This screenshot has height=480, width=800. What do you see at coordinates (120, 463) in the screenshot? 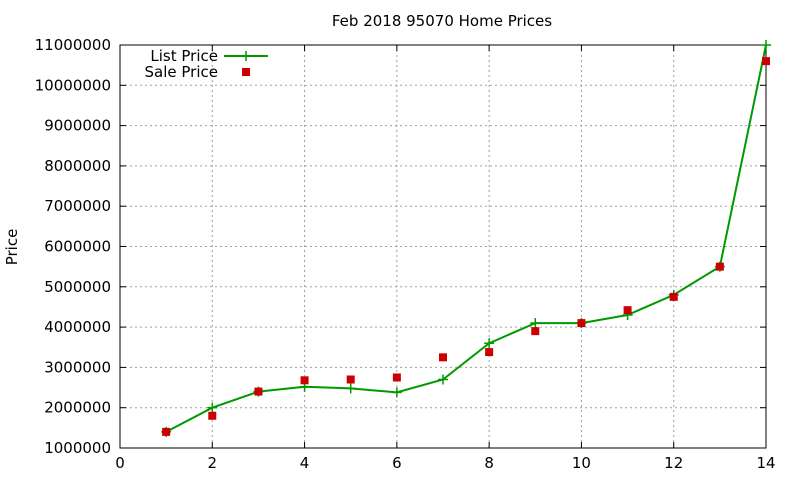
I see `x-tick-label: 0` at bounding box center [120, 463].